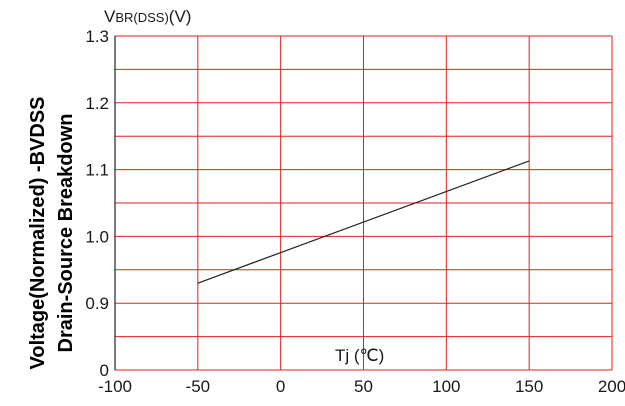 This screenshot has height=406, width=625. What do you see at coordinates (115, 386) in the screenshot?
I see `x-tick-label-0: -100` at bounding box center [115, 386].